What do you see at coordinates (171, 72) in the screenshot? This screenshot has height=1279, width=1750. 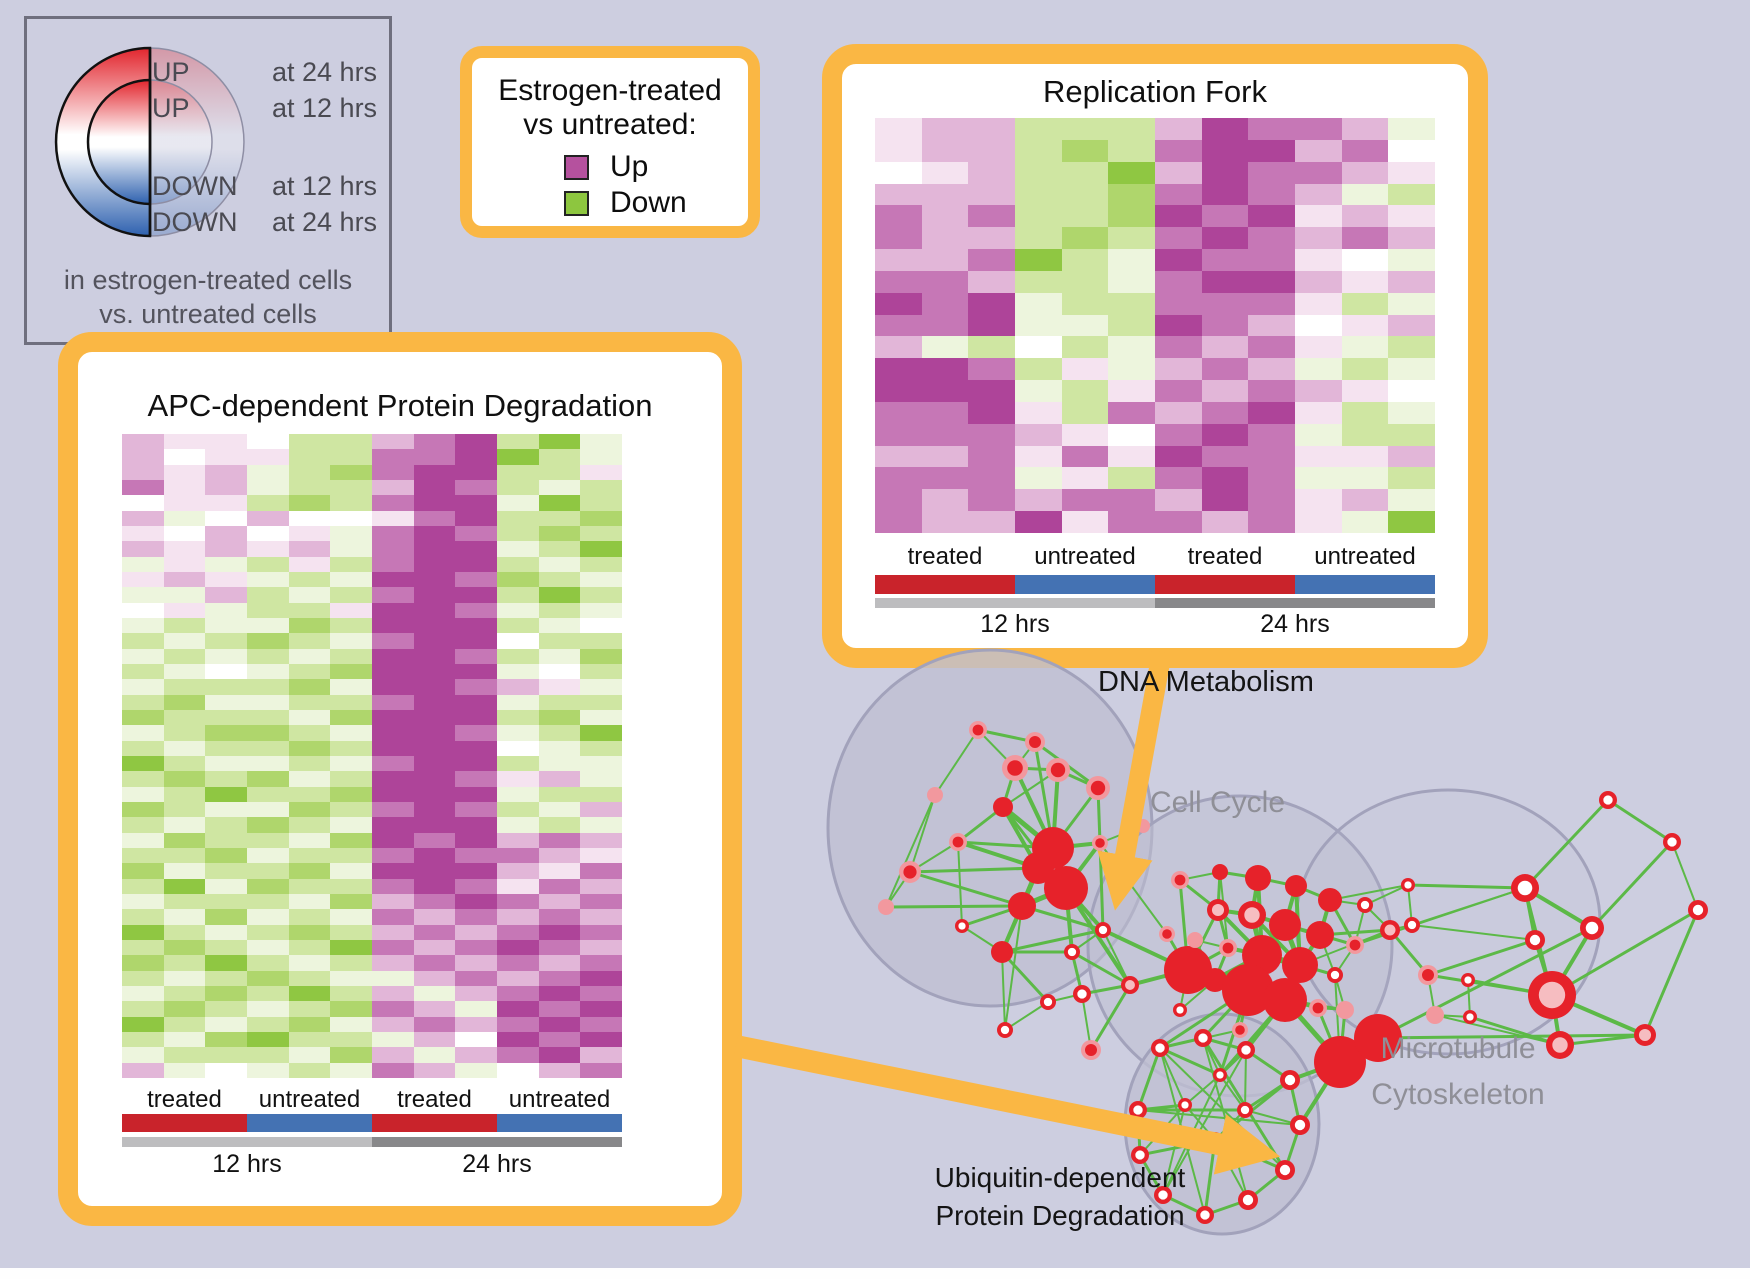 I see `ring-up24-label: UP` at bounding box center [171, 72].